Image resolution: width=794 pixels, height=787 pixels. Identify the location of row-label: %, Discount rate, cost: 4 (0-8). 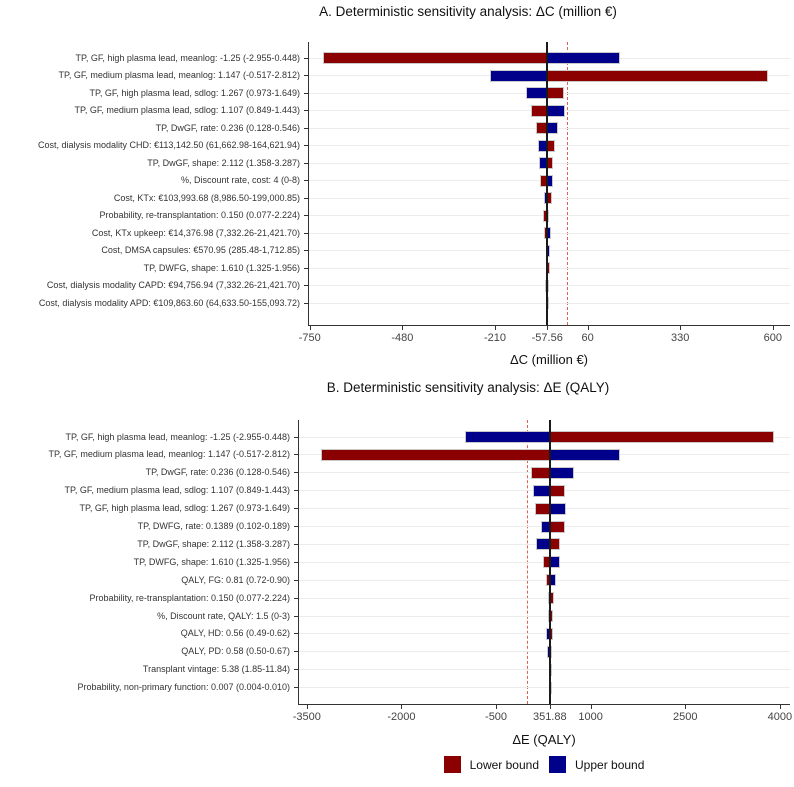
(240, 180).